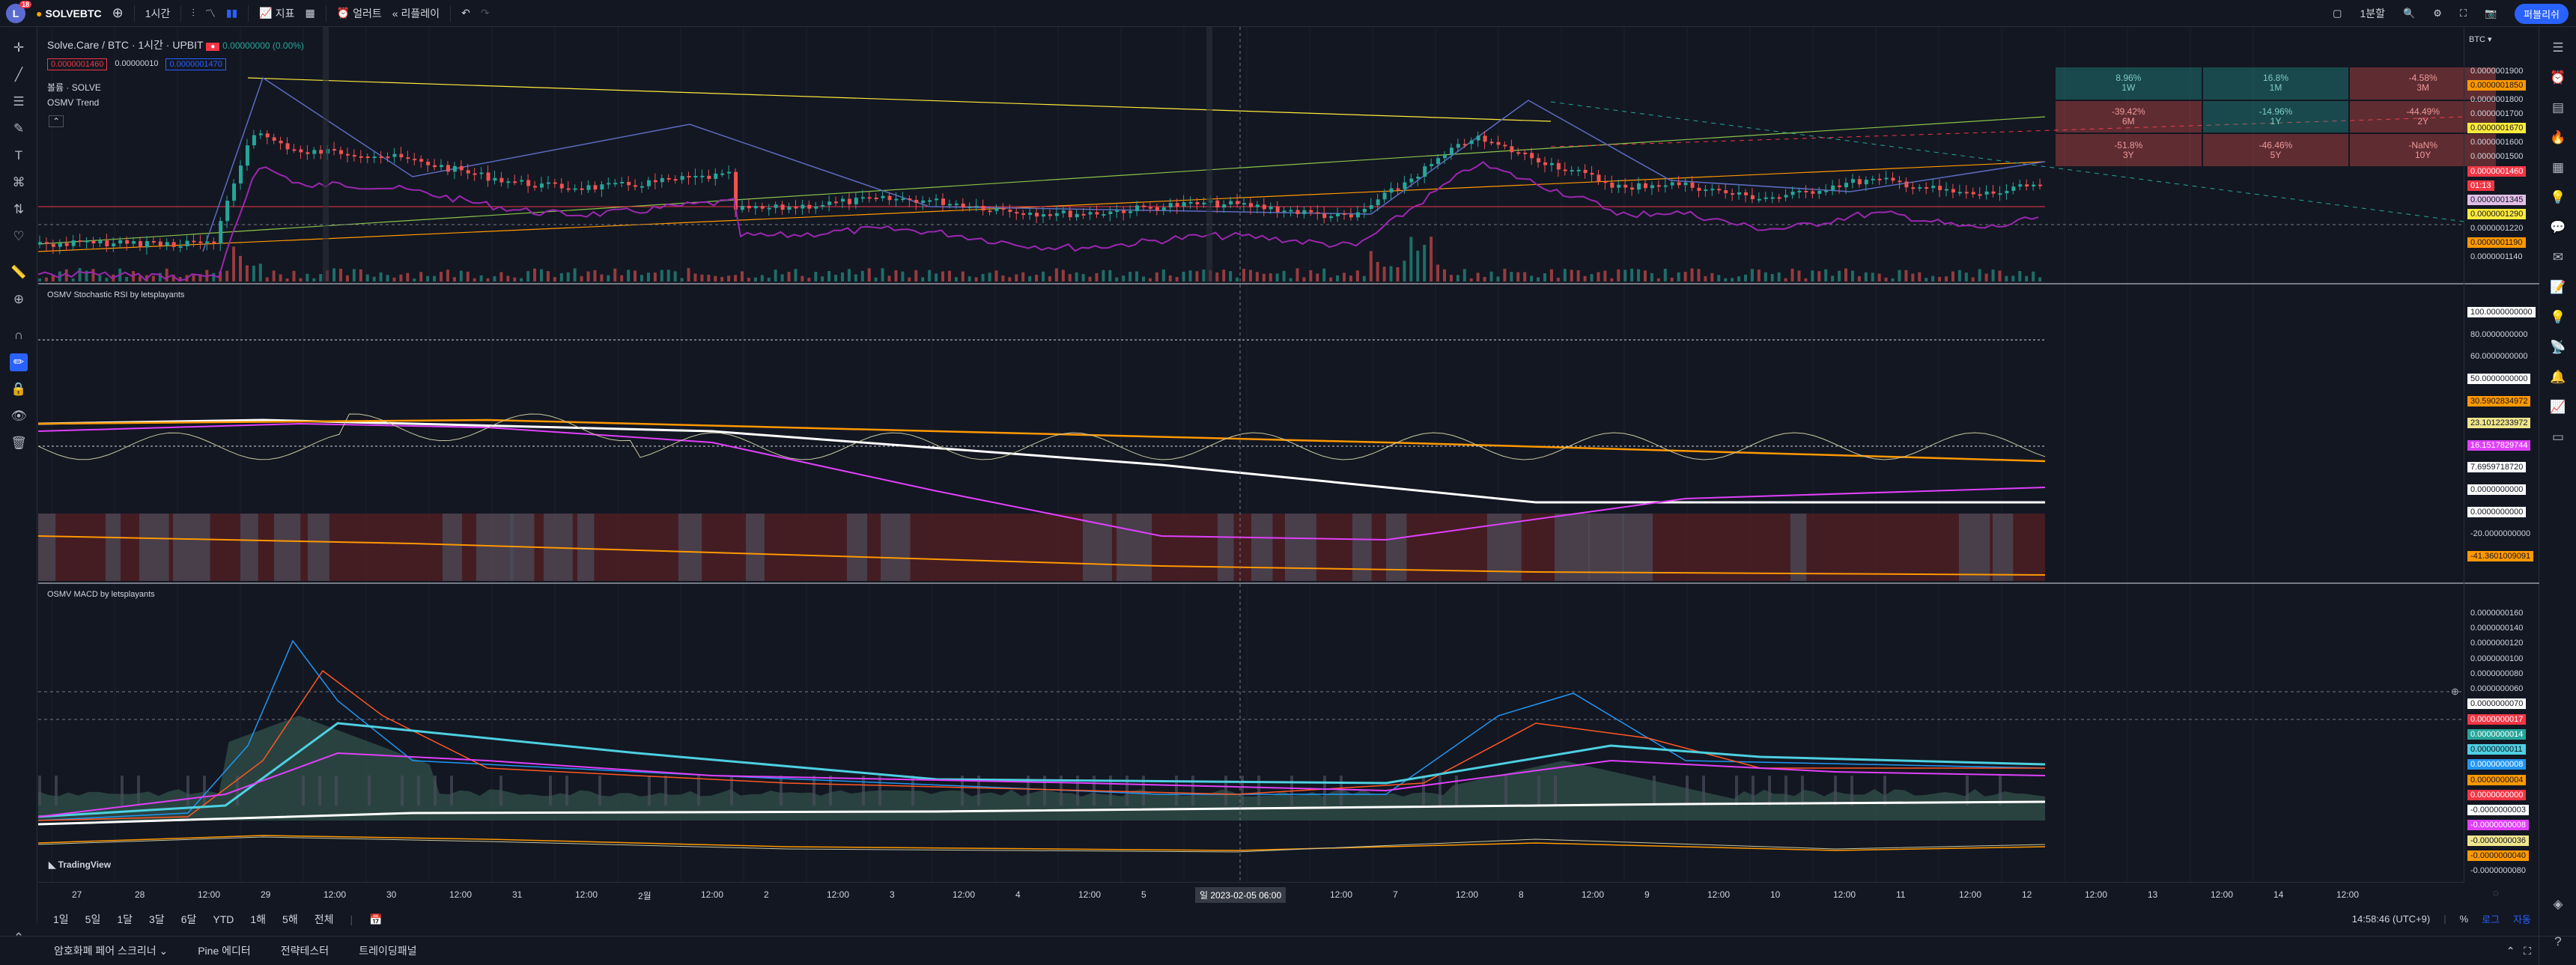  What do you see at coordinates (19, 101) in the screenshot?
I see `horizontal-lines-icon: ☰` at bounding box center [19, 101].